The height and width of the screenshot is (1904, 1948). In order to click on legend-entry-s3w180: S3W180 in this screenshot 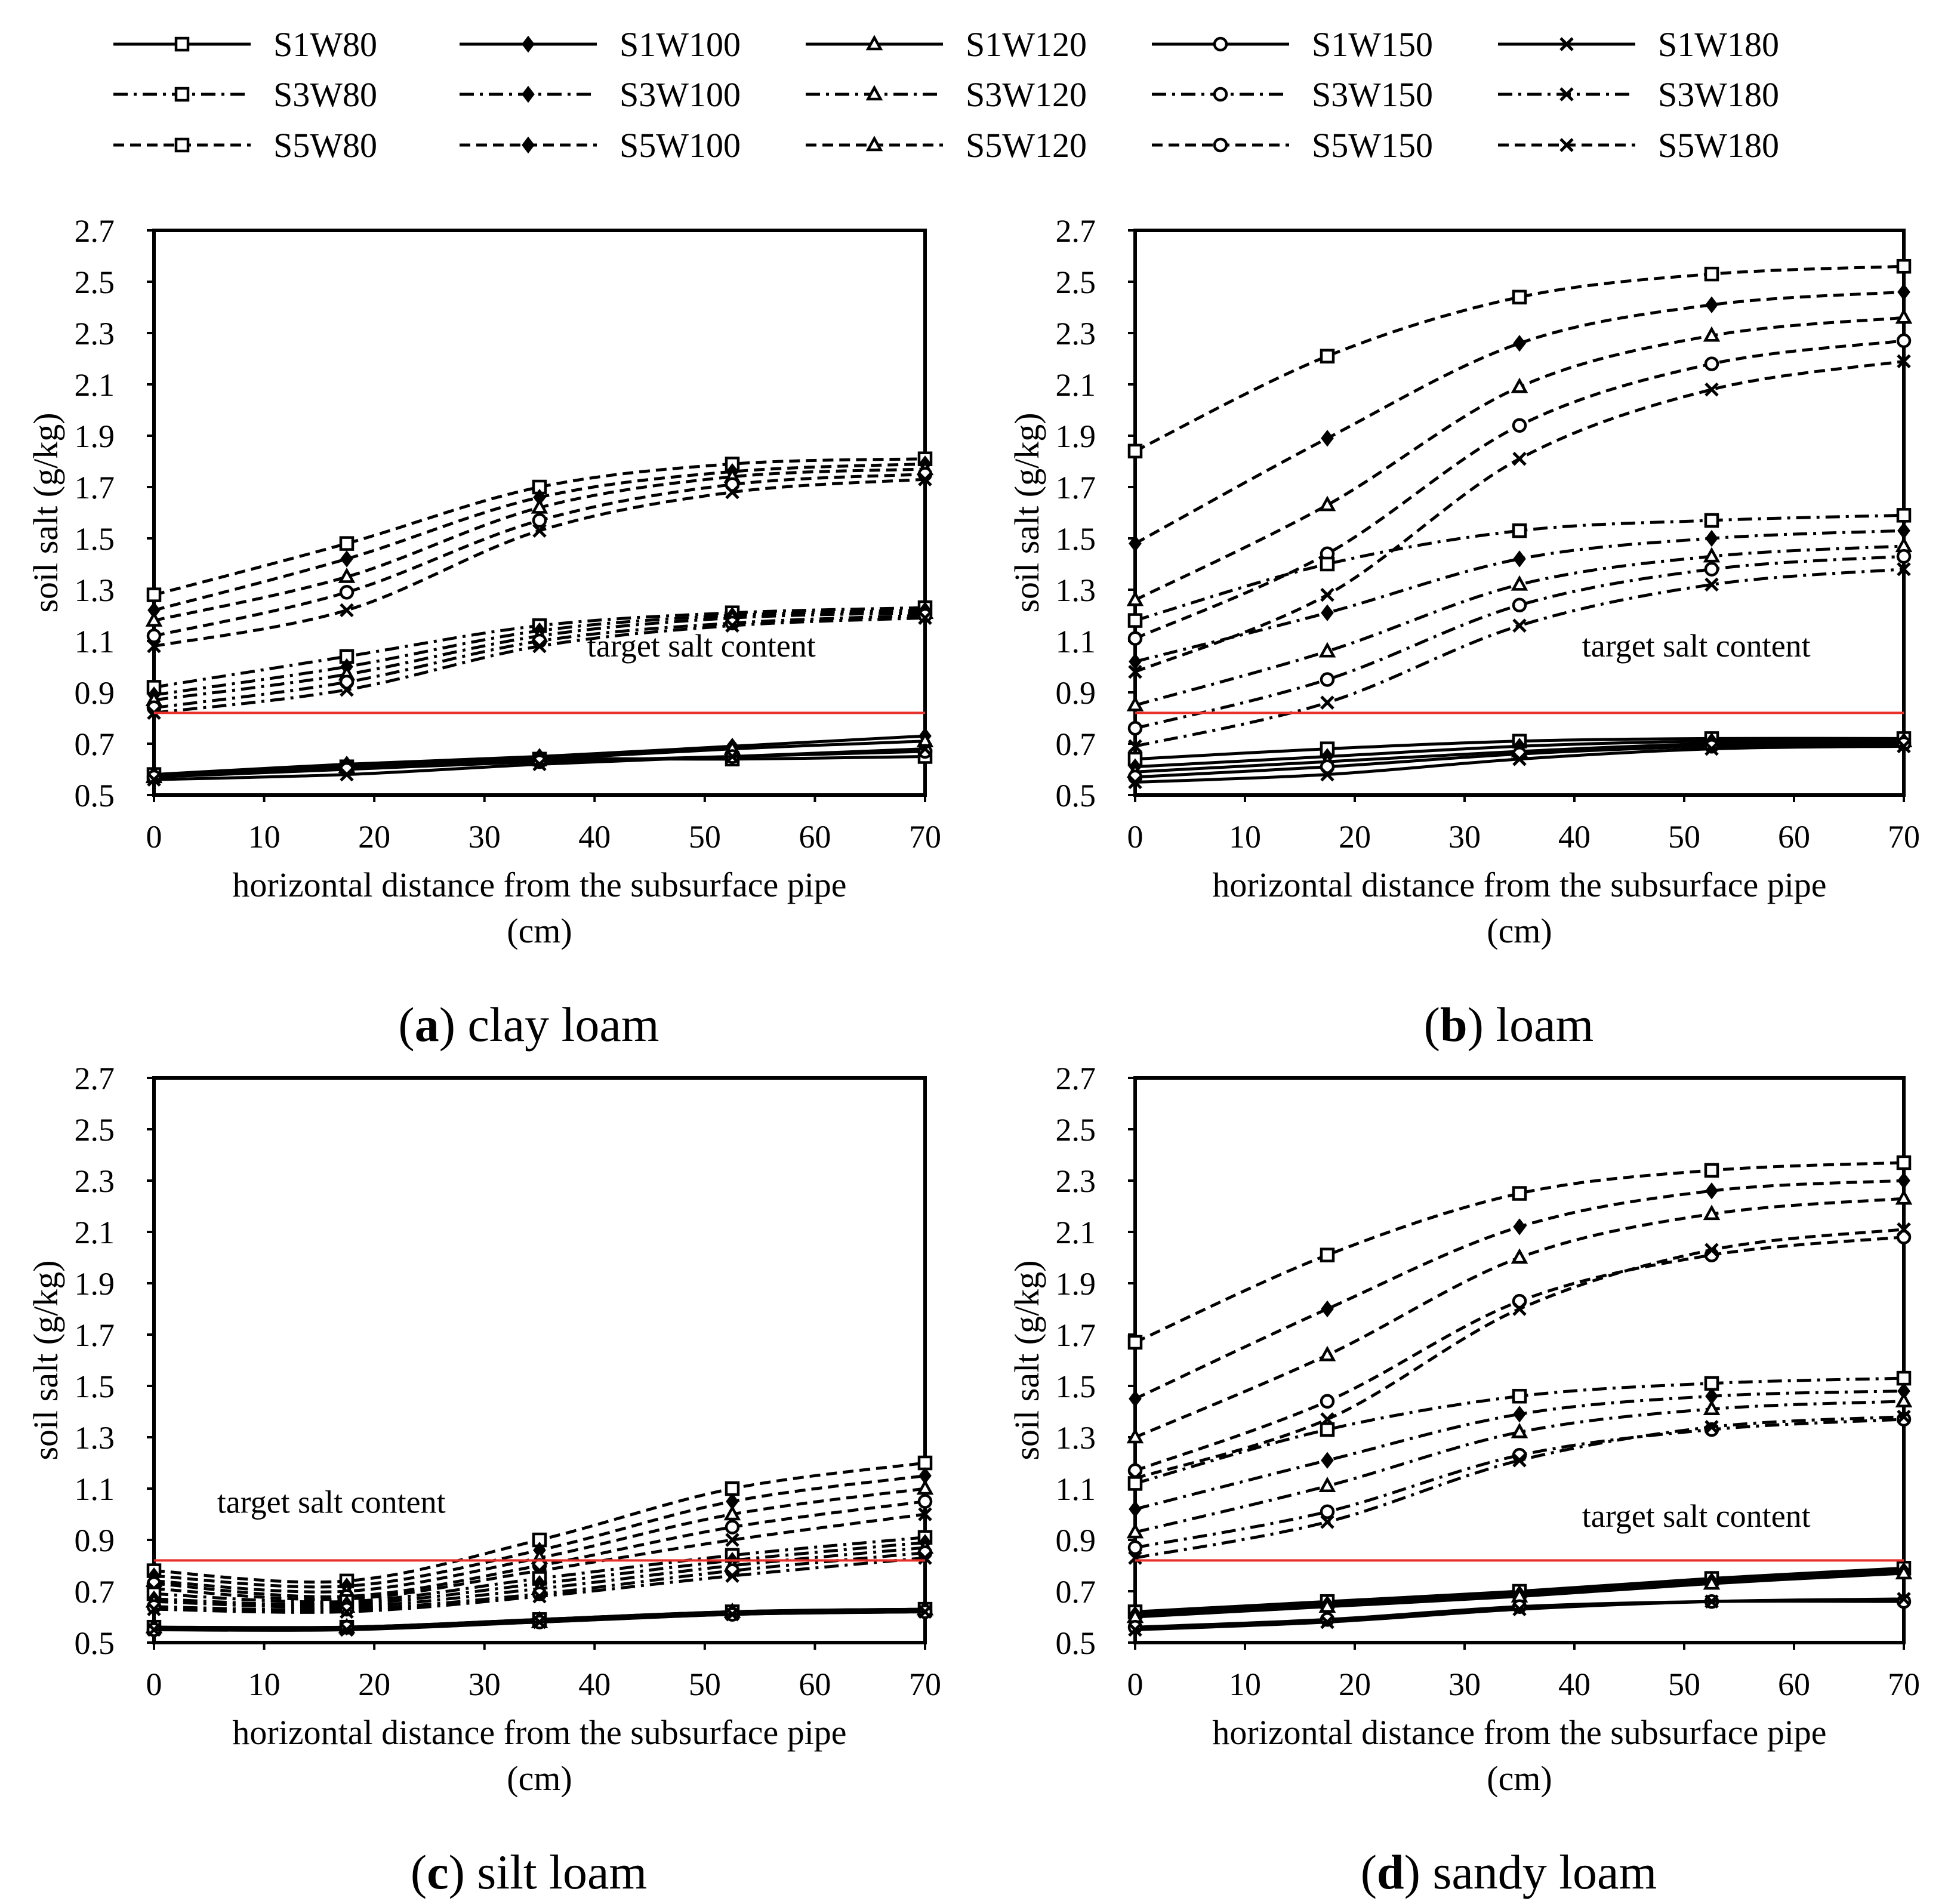, I will do `click(1638, 94)`.